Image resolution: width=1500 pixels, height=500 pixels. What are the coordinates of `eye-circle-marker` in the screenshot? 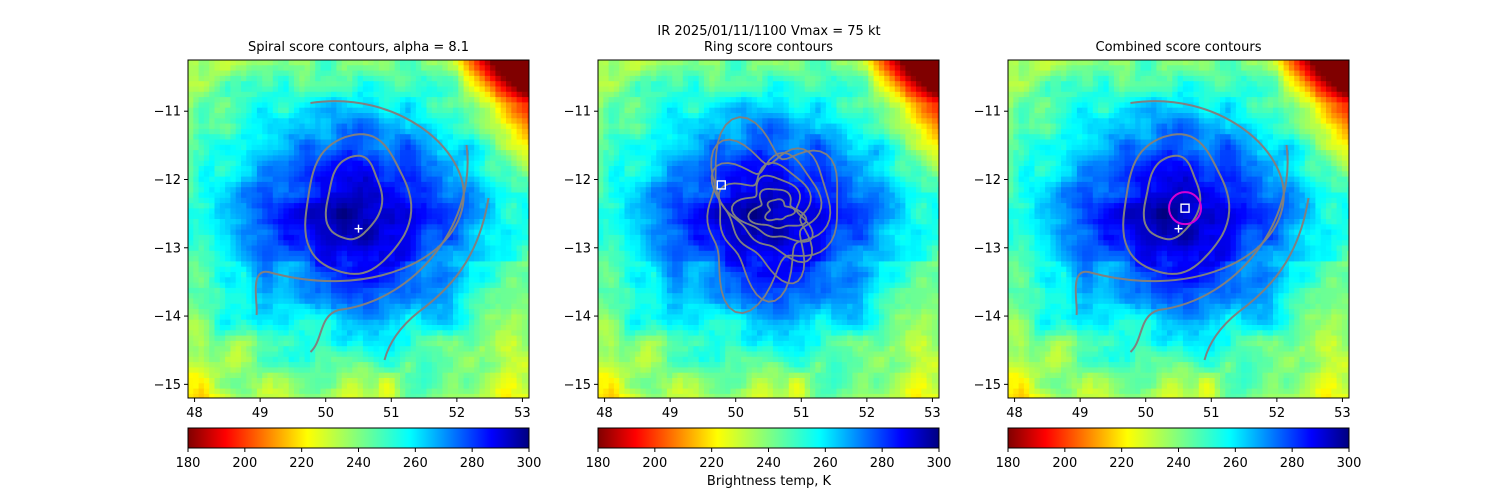 It's located at (1185, 208).